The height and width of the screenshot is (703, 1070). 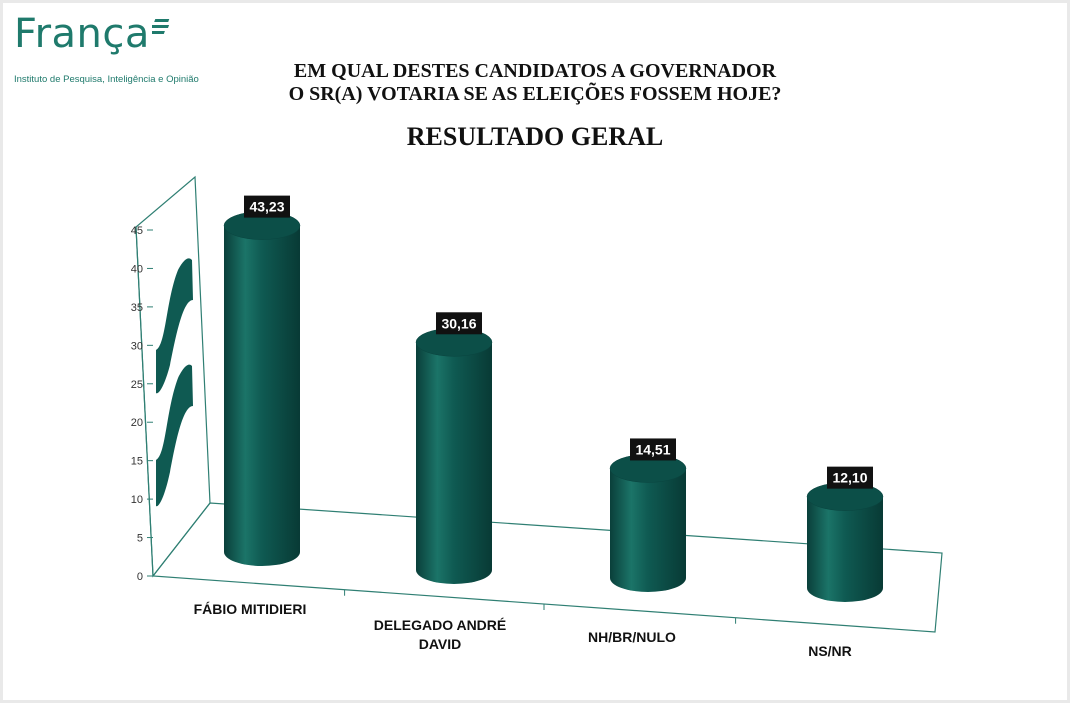 I want to click on data-label: 12,10, so click(x=849, y=478).